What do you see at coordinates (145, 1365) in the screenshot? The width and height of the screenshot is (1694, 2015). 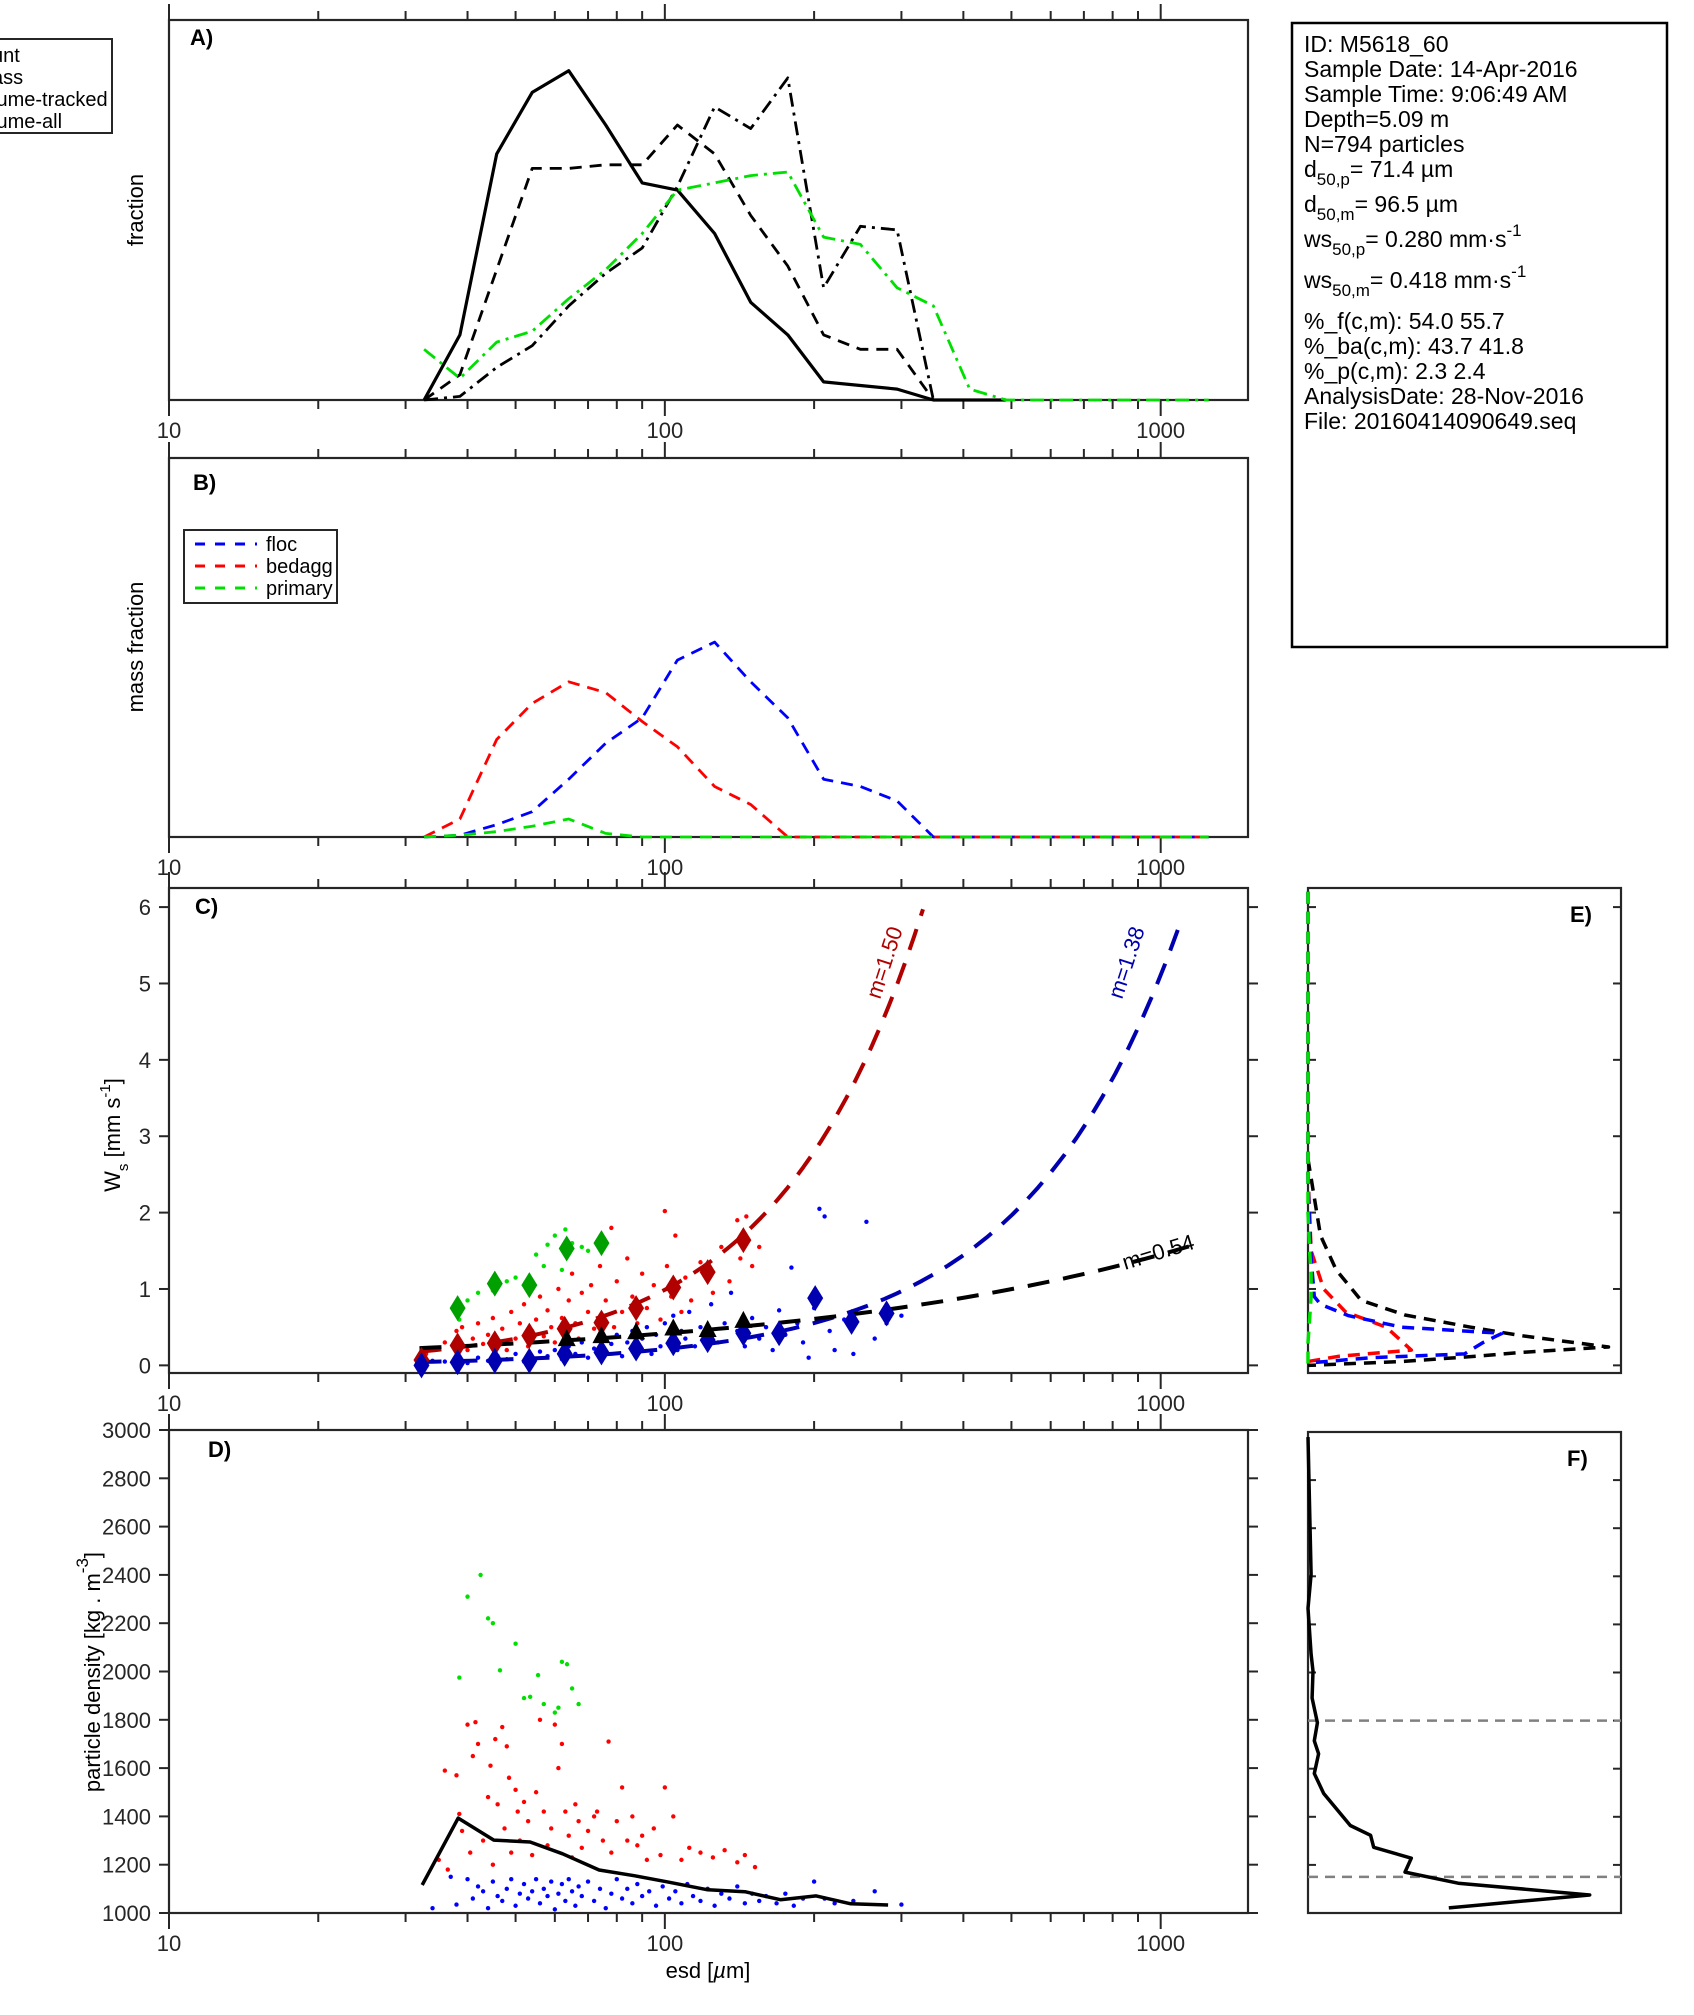 I see `y-tick-label: 0` at bounding box center [145, 1365].